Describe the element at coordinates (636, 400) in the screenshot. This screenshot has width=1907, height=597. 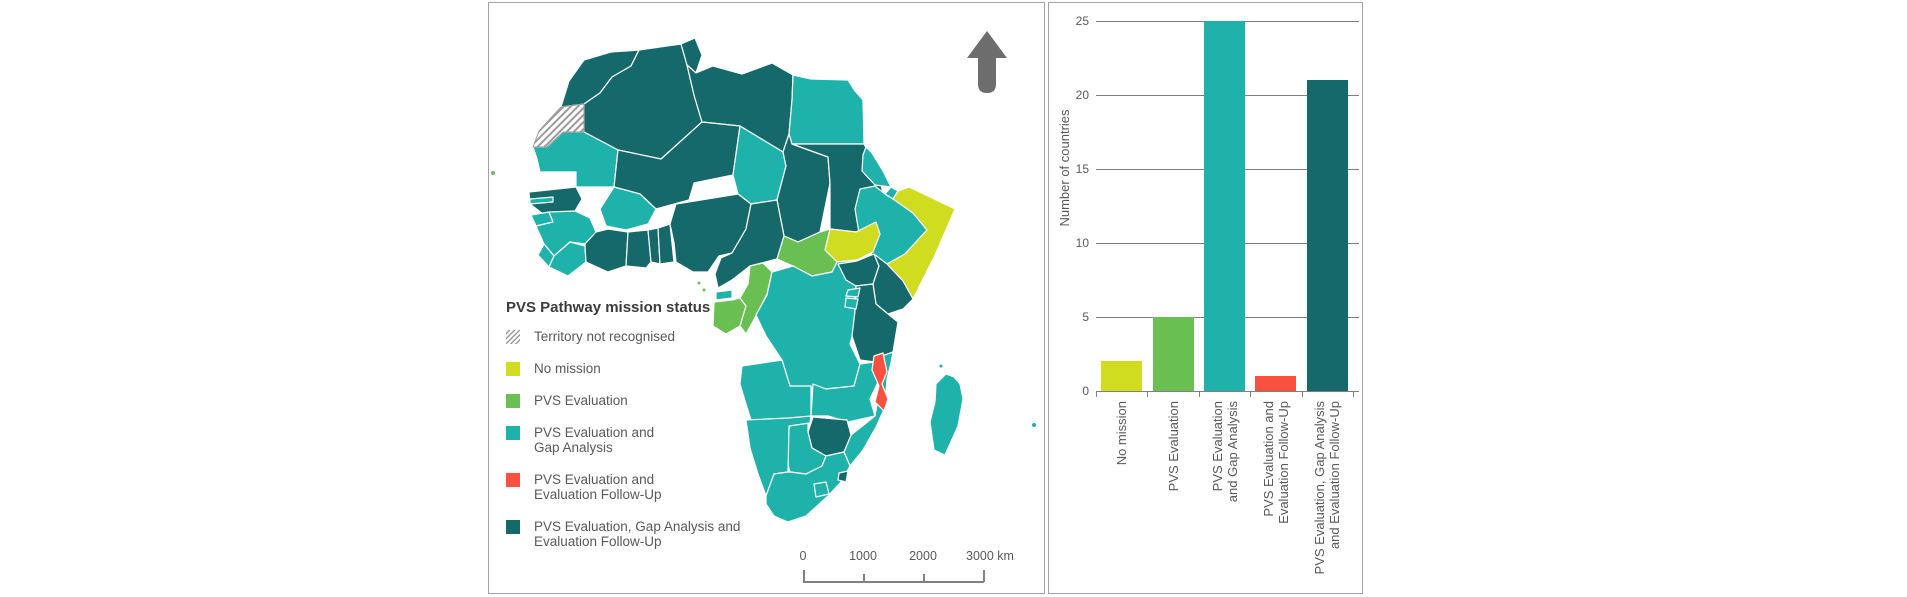
I see `legend-item-evaluation: PVS Evaluation` at that location.